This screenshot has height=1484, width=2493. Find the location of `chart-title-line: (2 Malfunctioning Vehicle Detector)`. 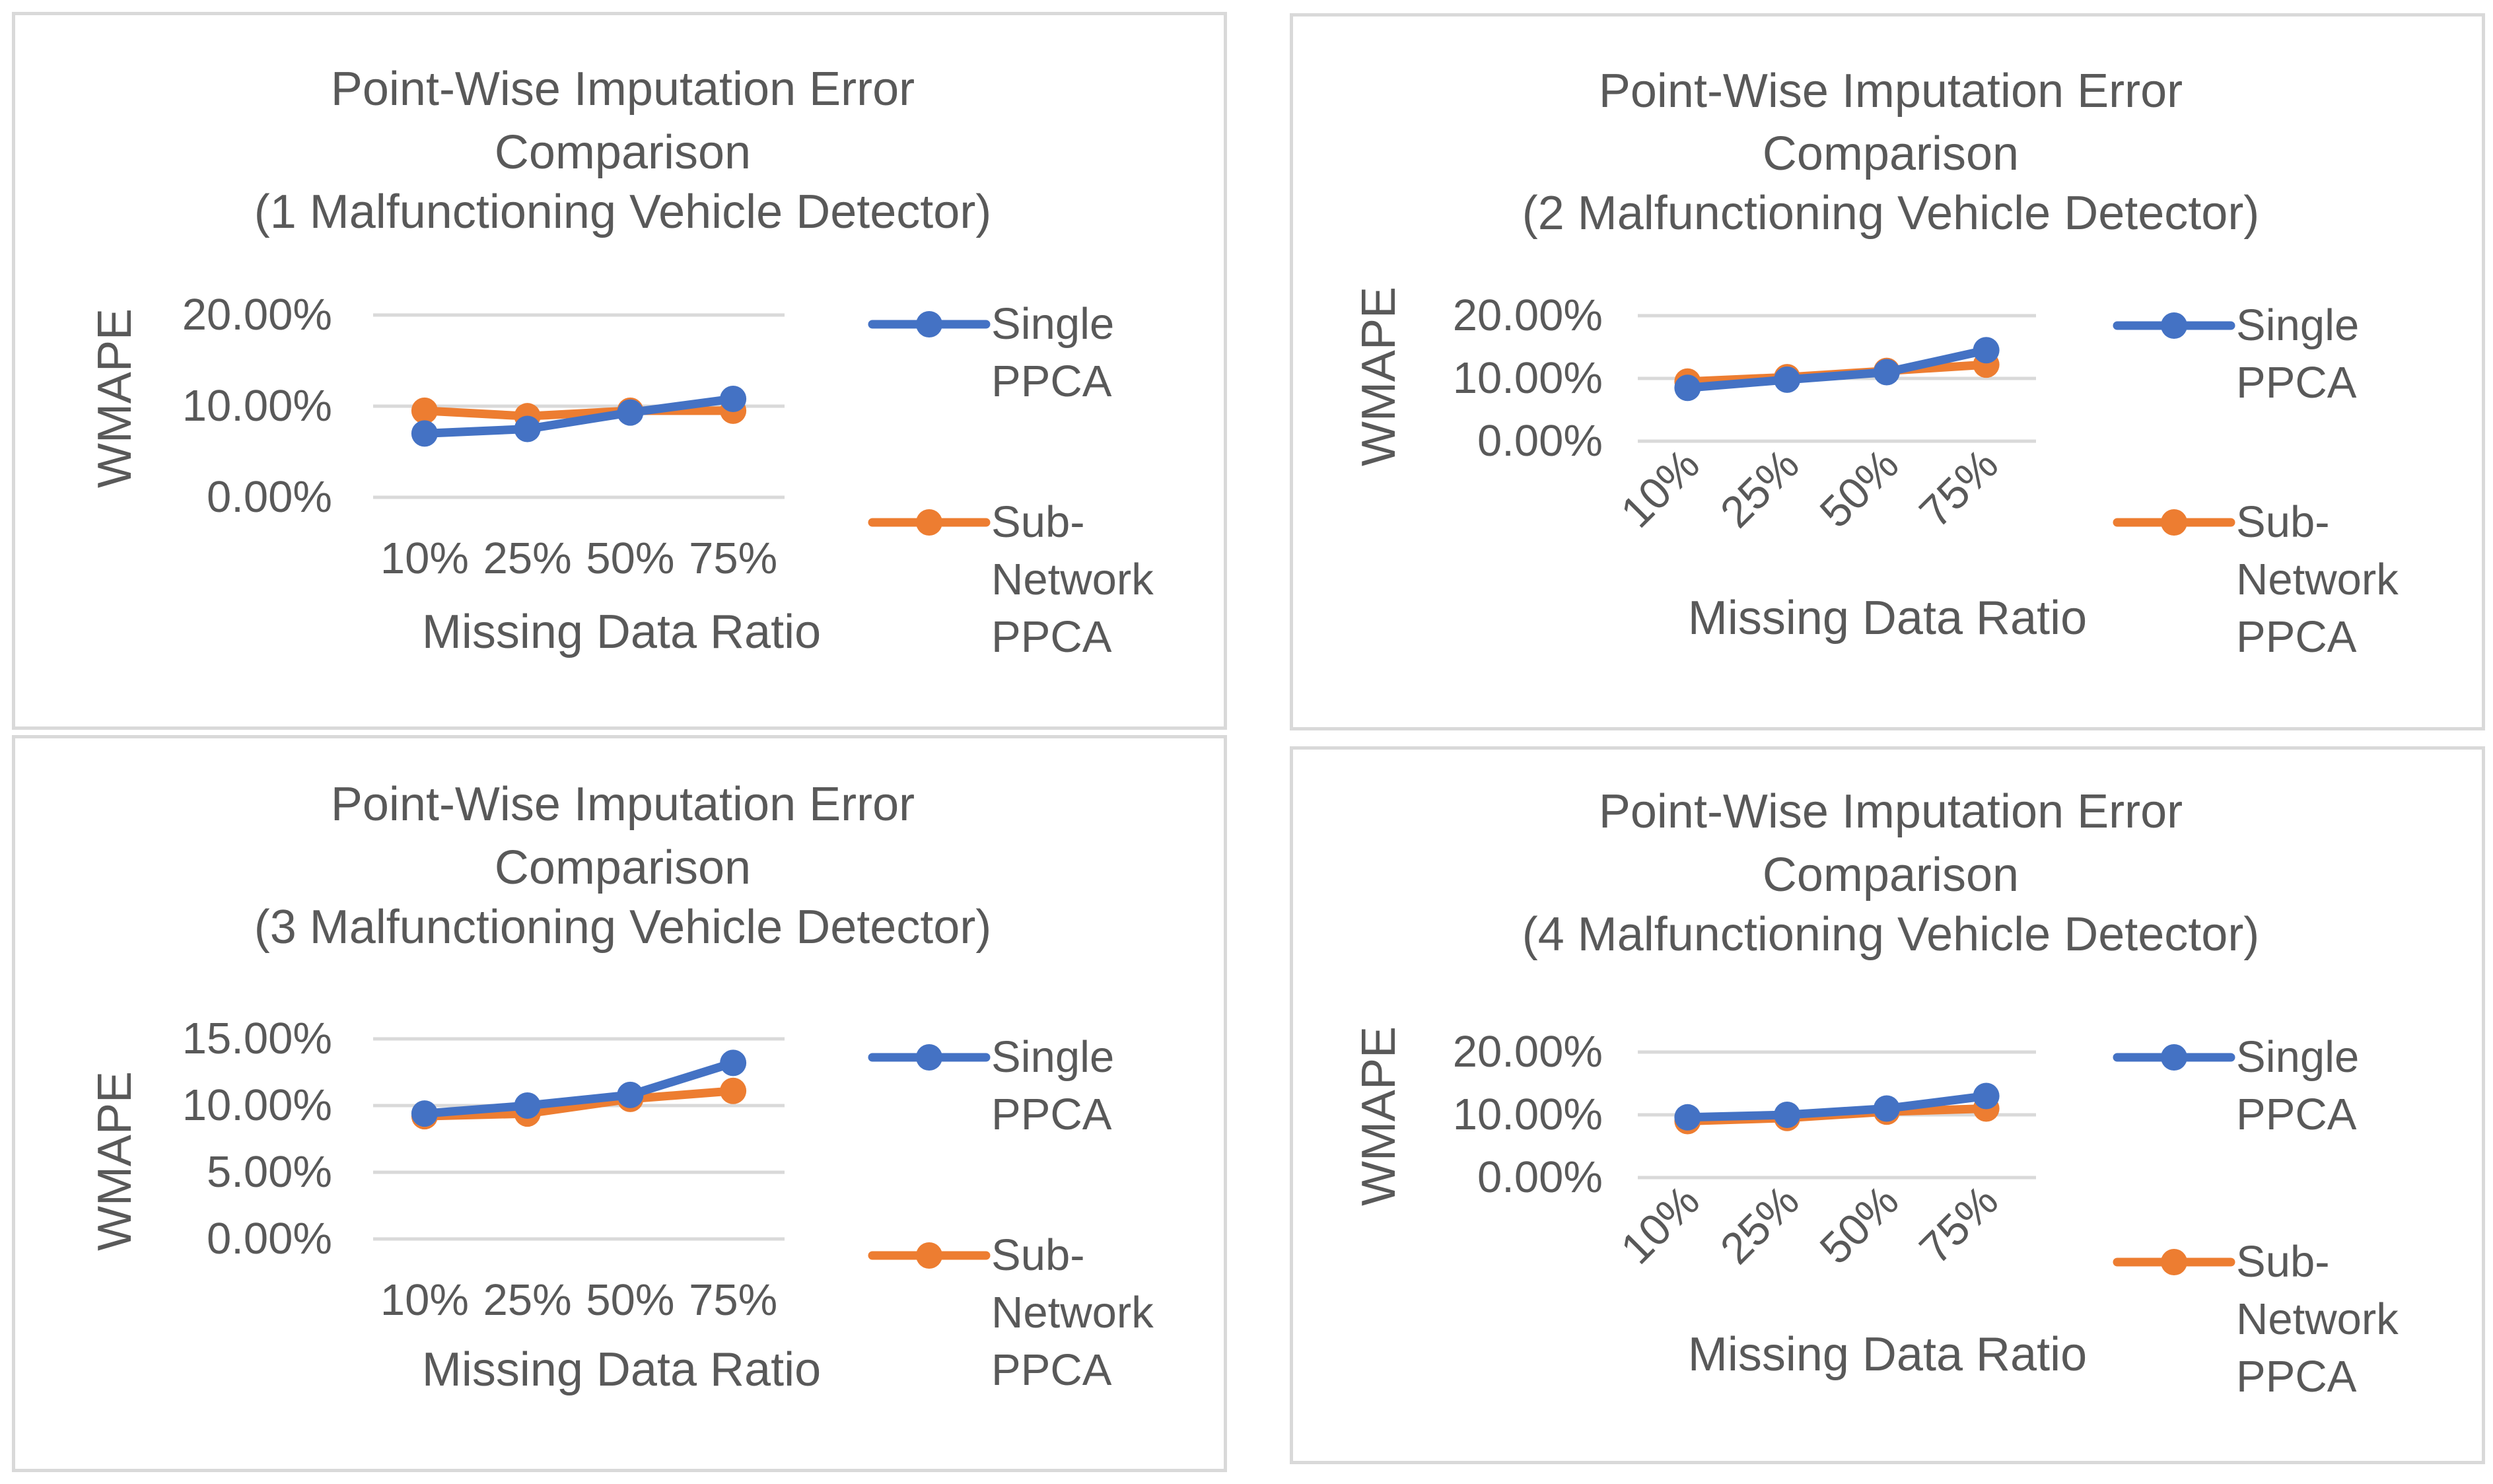

chart-title-line: (2 Malfunctioning Vehicle Detector) is located at coordinates (1891, 213).